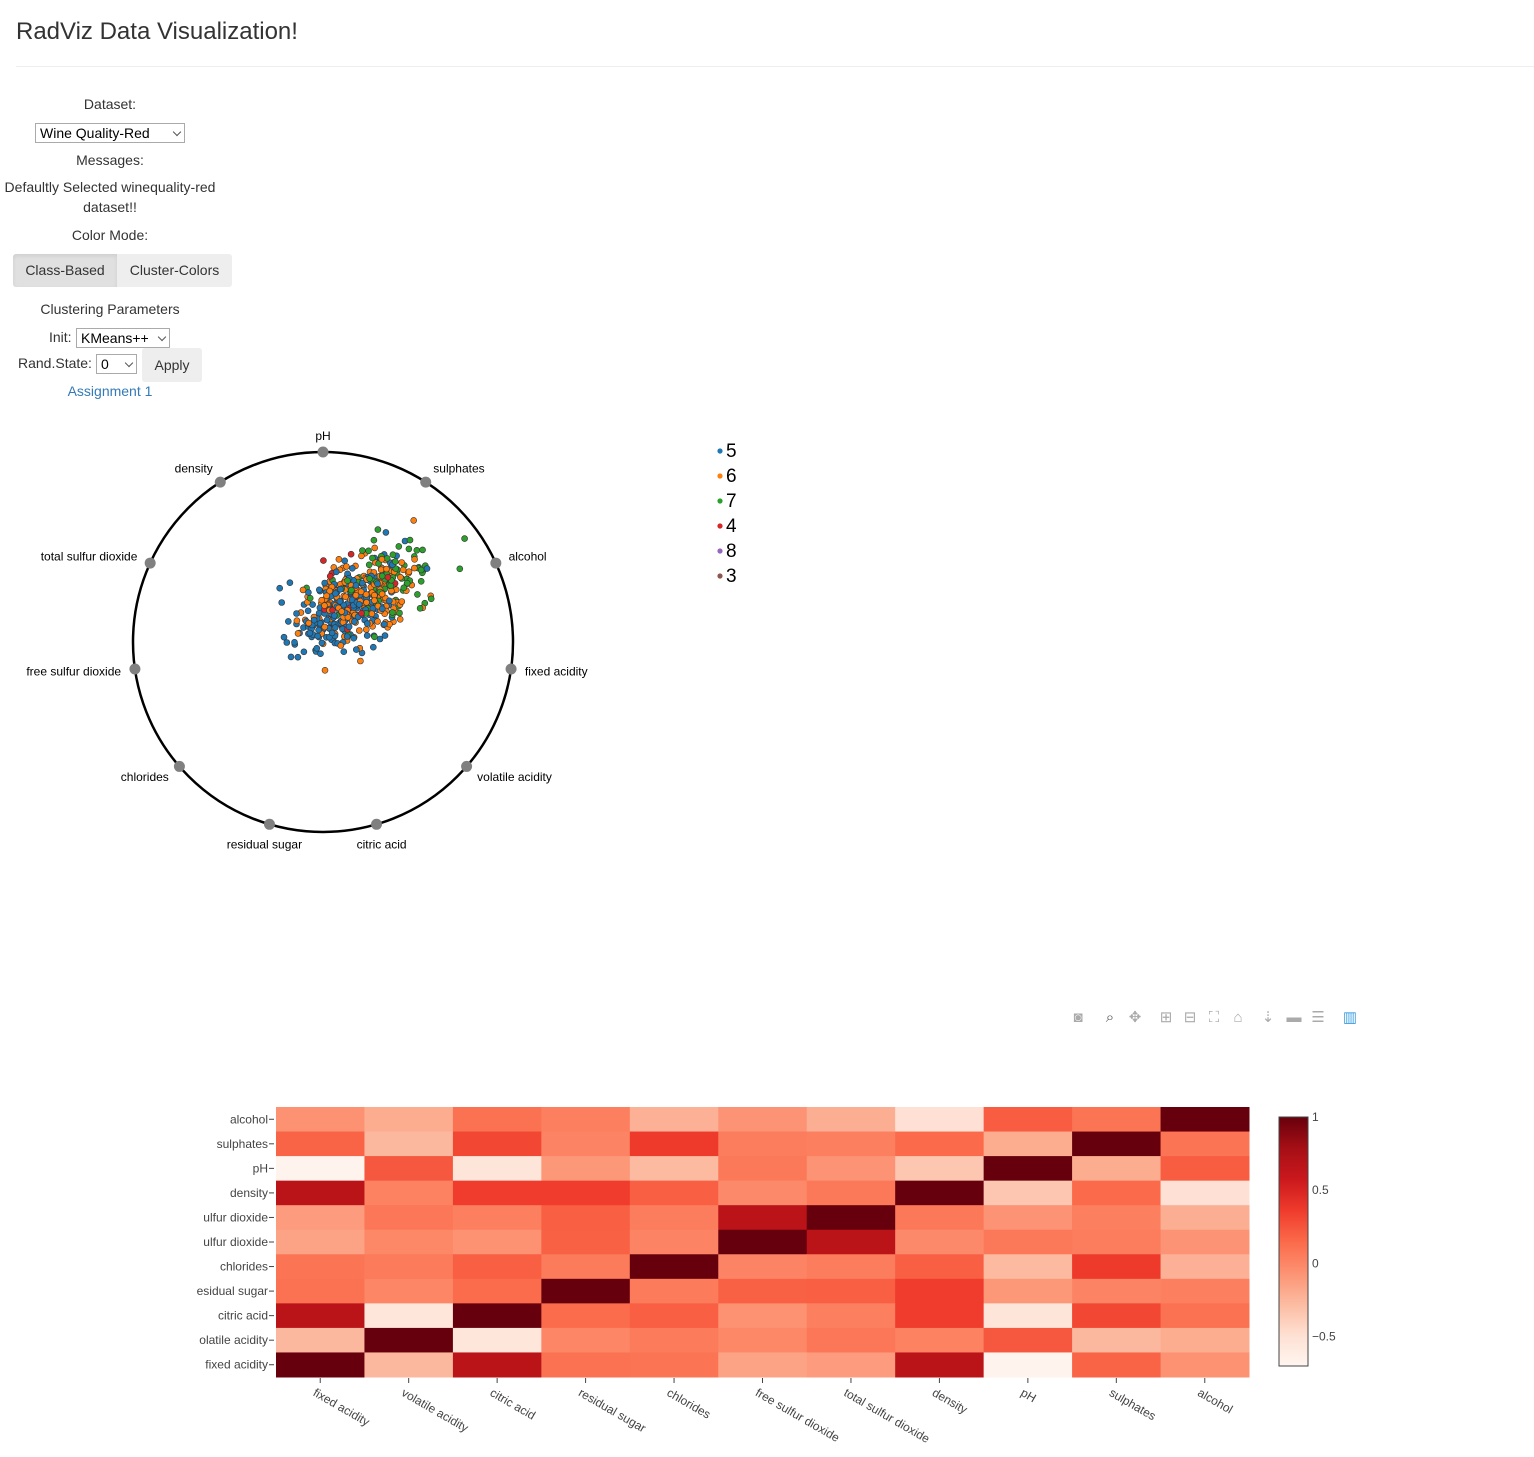 This screenshot has width=1534, height=1457. Describe the element at coordinates (435, 1409) in the screenshot. I see `x-tick-label: volatile acidity` at that location.